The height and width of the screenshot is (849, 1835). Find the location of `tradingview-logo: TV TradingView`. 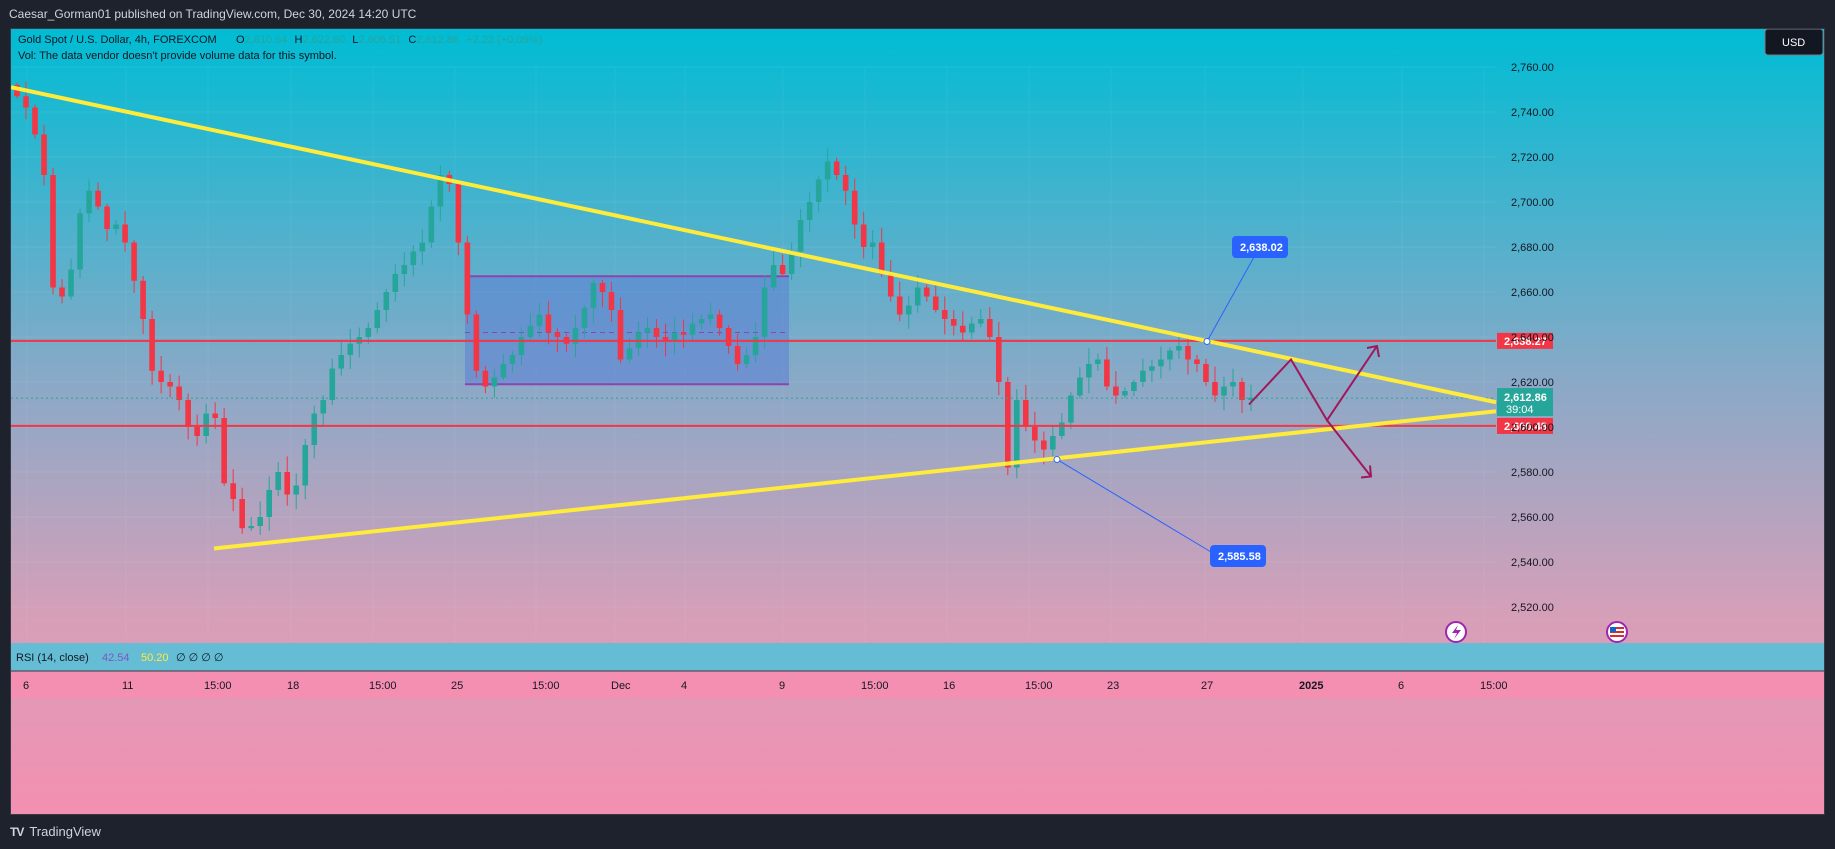

tradingview-logo: TV TradingView is located at coordinates (55, 831).